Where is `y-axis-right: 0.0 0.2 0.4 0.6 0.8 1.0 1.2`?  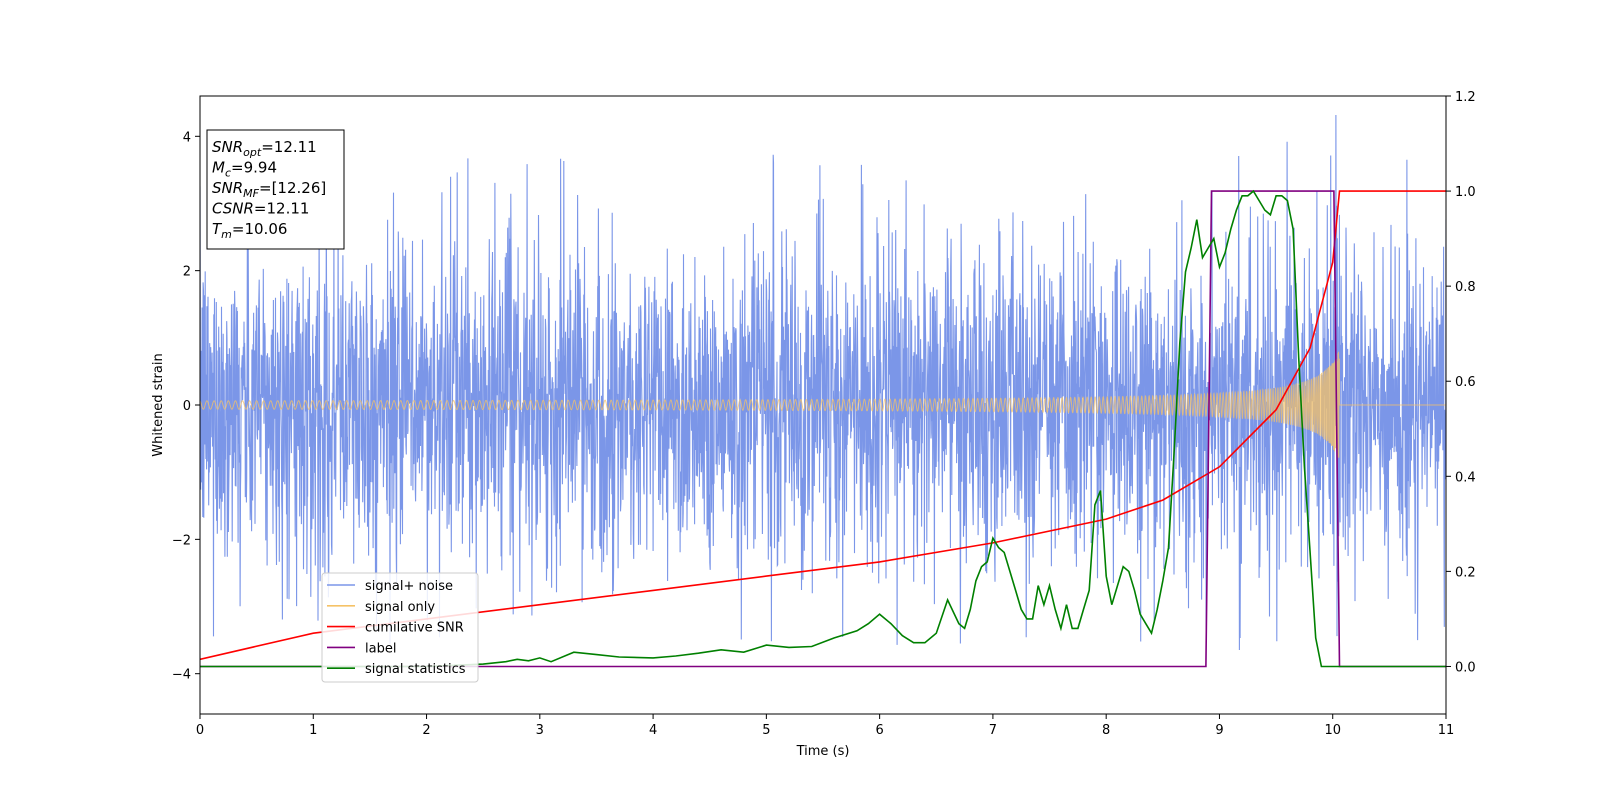 y-axis-right: 0.0 0.2 0.4 0.6 0.8 1.0 1.2 is located at coordinates (1461, 382).